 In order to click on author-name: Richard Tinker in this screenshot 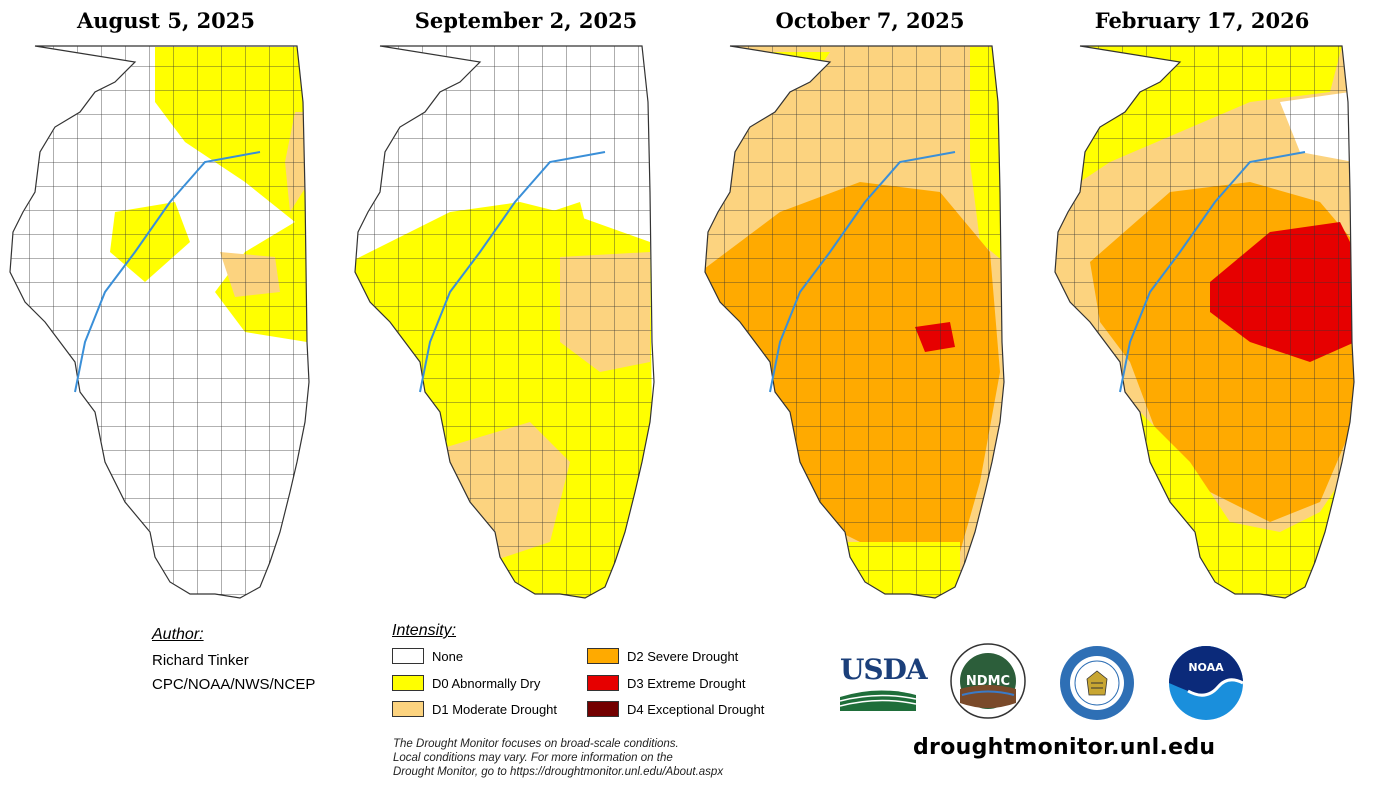, I will do `click(200, 660)`.